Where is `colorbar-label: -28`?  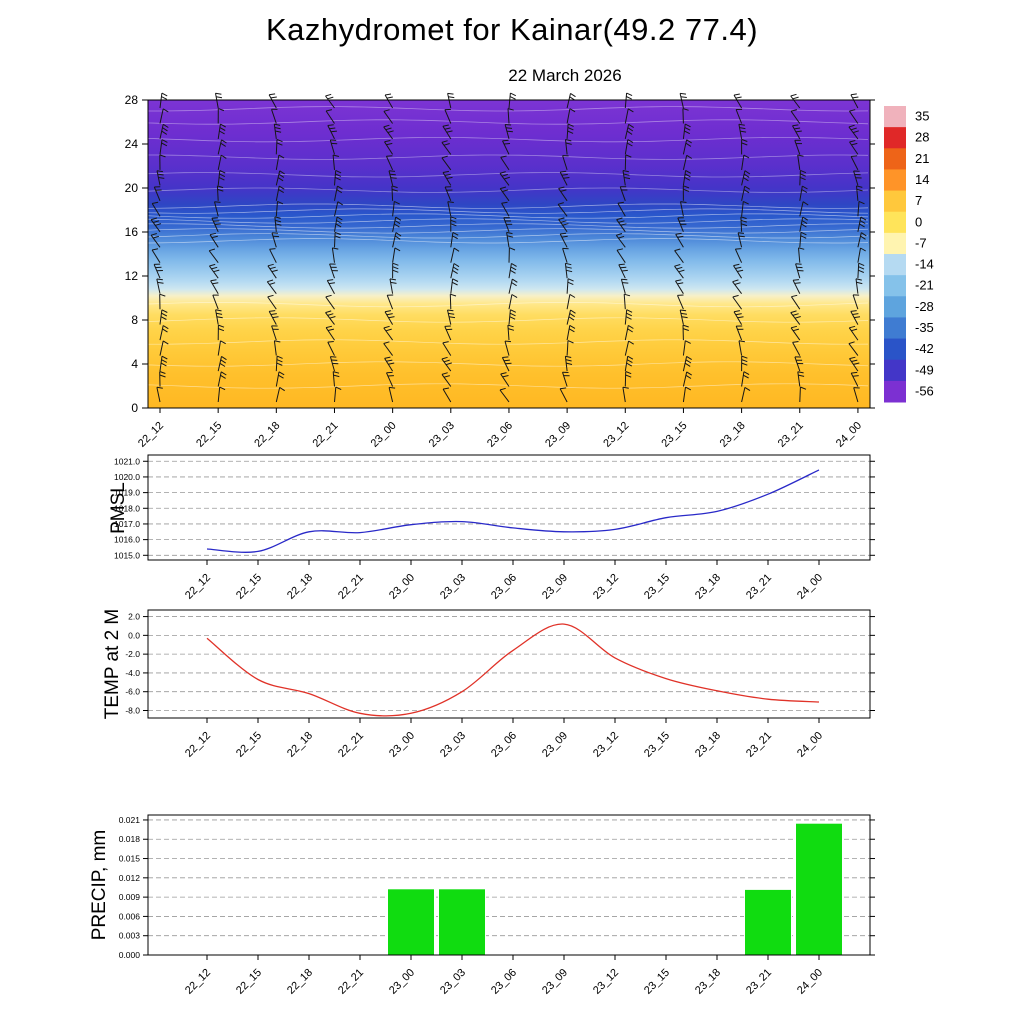 colorbar-label: -28 is located at coordinates (924, 306).